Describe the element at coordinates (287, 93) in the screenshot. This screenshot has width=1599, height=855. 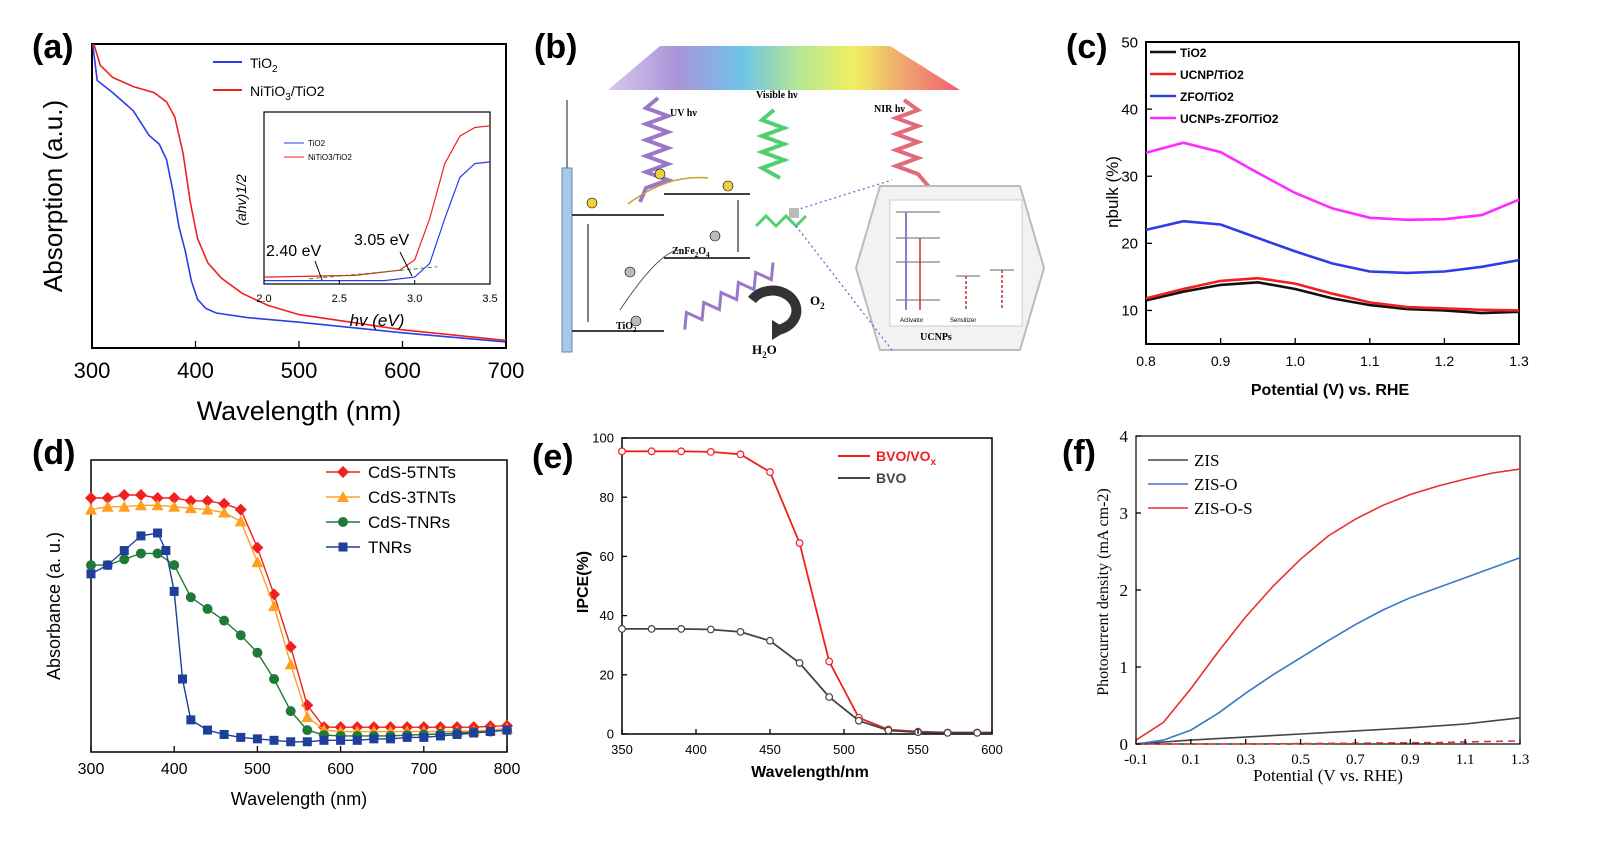
I see `legend-label-a-nitio3: NiTiO3/TiO2` at that location.